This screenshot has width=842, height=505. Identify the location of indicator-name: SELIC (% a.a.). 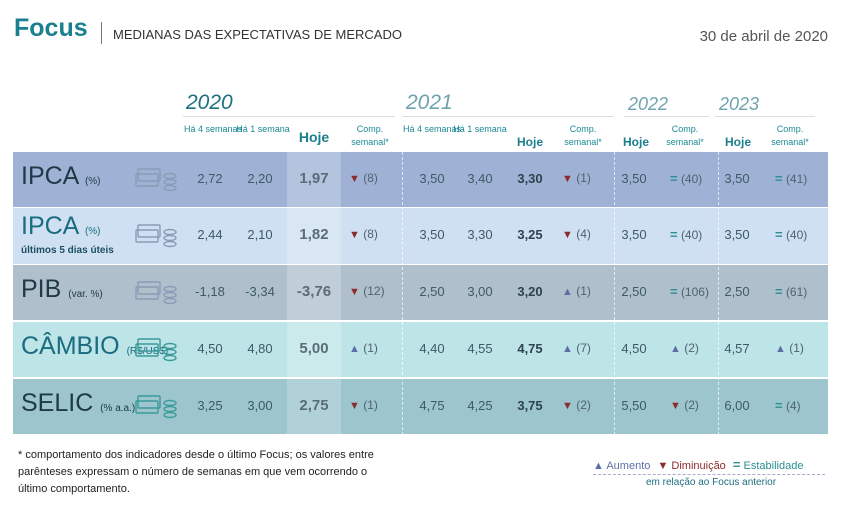
(78, 403).